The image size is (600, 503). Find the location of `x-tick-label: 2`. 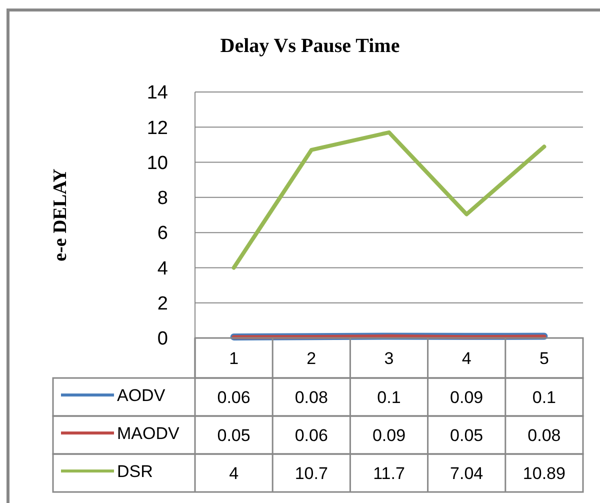

x-tick-label: 2 is located at coordinates (311, 358).